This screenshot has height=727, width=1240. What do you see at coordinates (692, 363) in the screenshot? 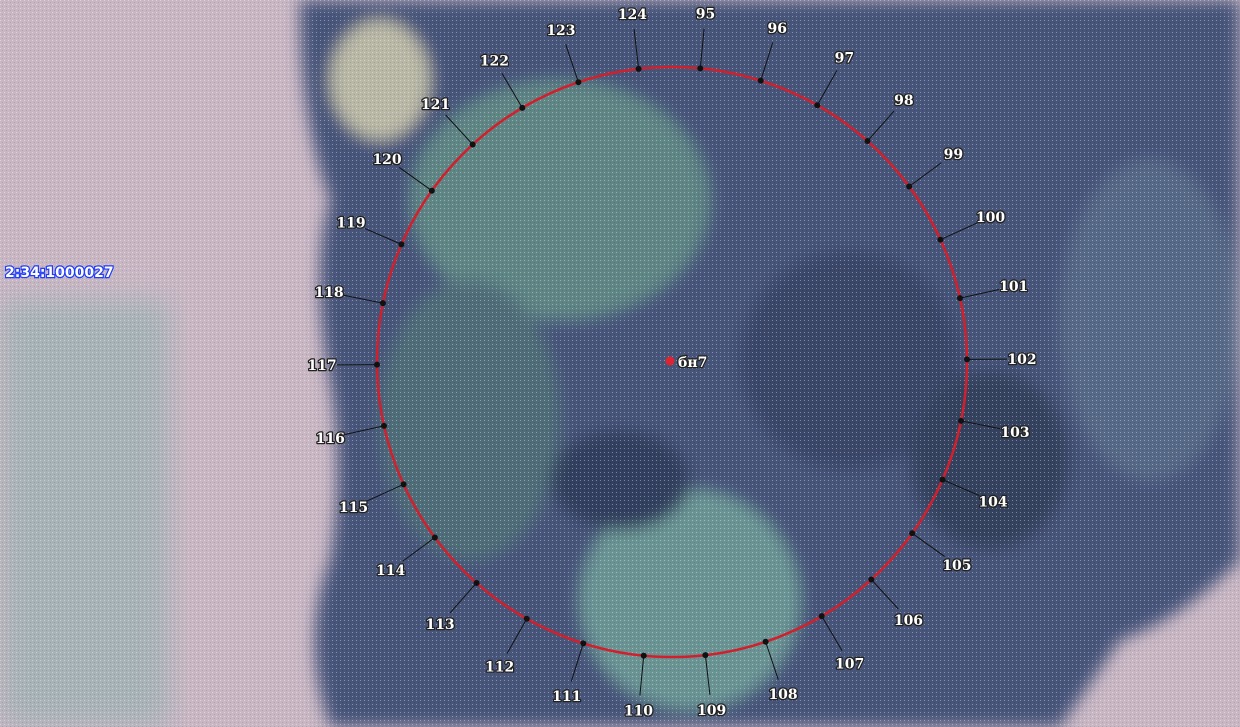
I see `center-point-label: бн7` at bounding box center [692, 363].